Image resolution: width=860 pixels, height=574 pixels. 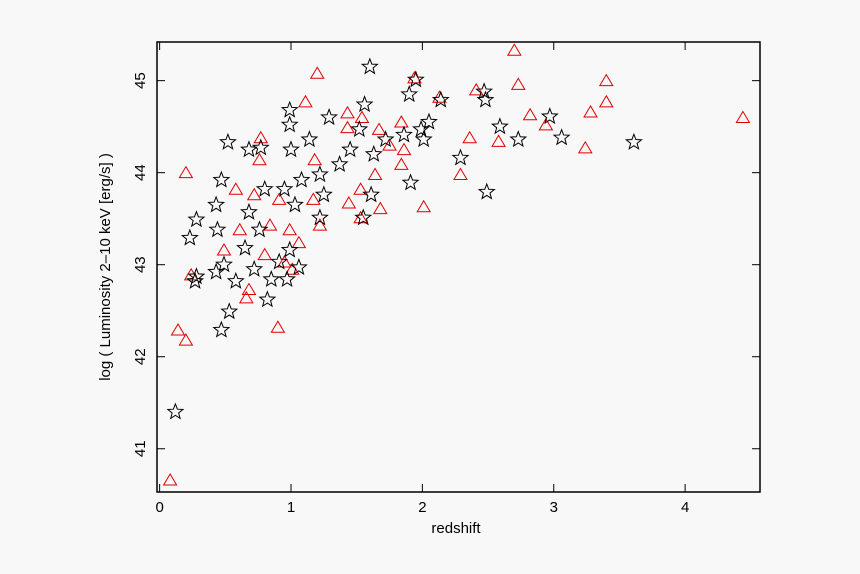 What do you see at coordinates (554, 507) in the screenshot?
I see `x-tick-label: 3` at bounding box center [554, 507].